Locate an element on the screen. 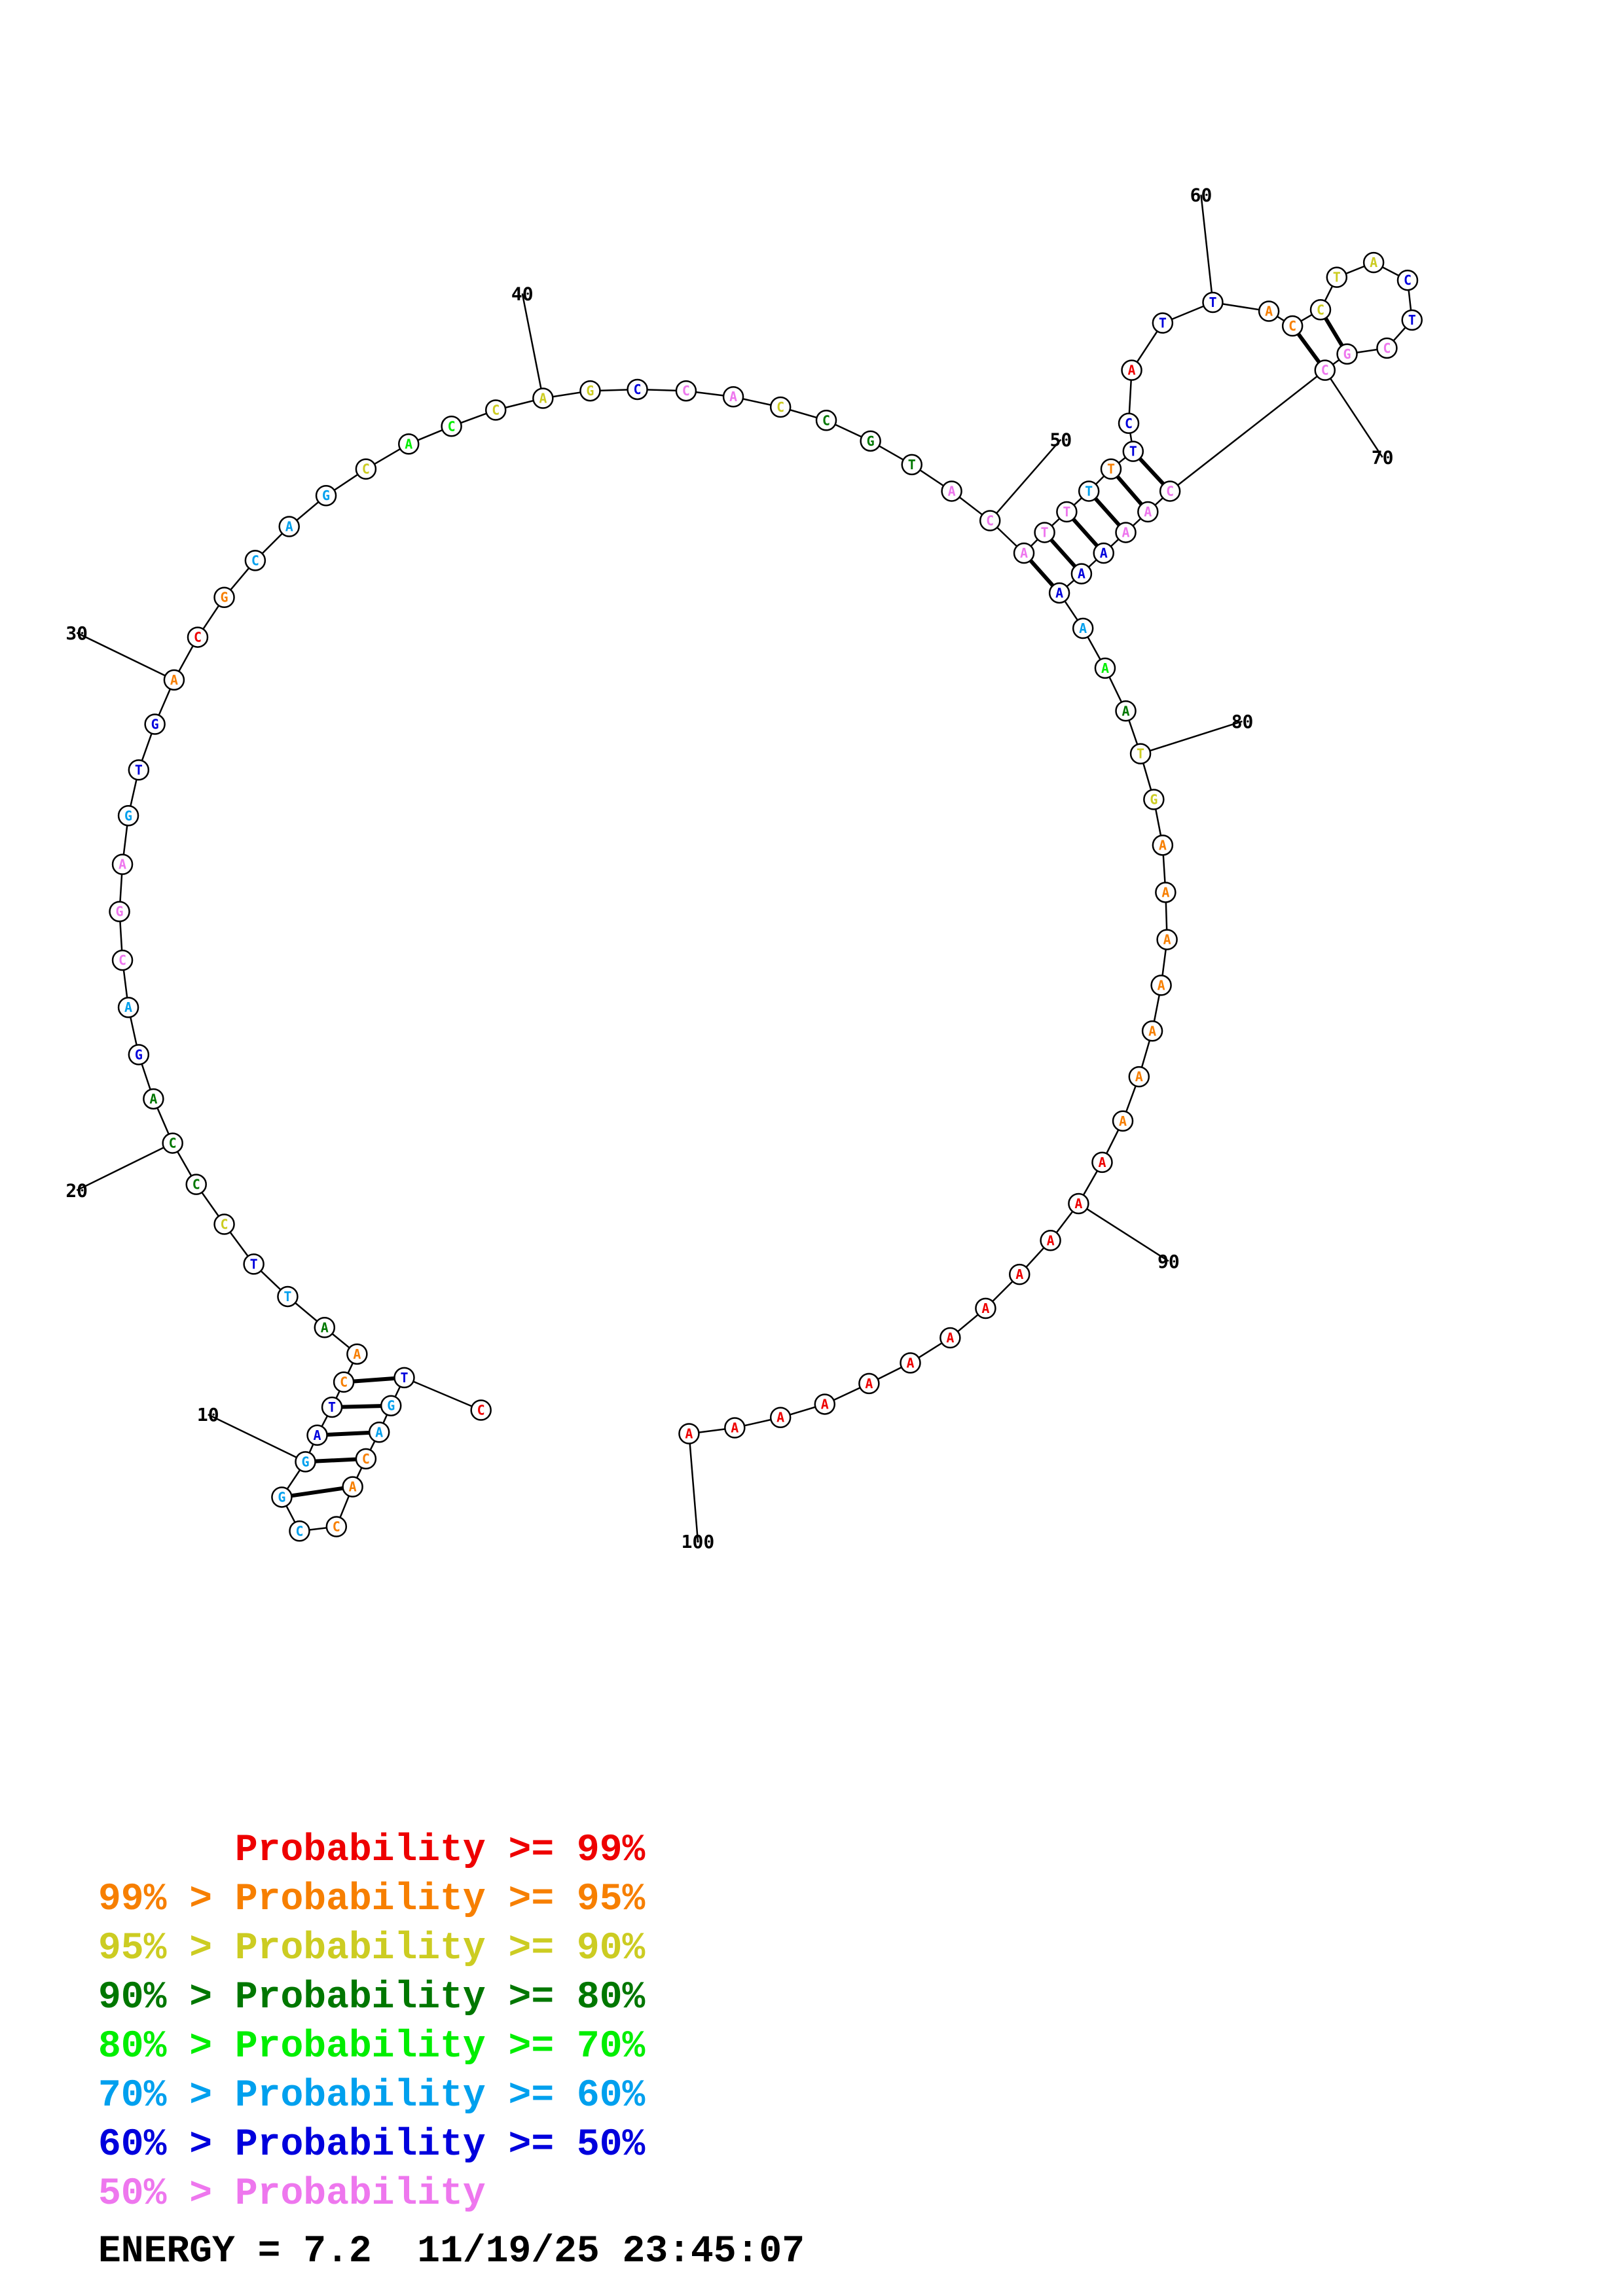  legend-row: 50% > Probability is located at coordinates (371, 2194).